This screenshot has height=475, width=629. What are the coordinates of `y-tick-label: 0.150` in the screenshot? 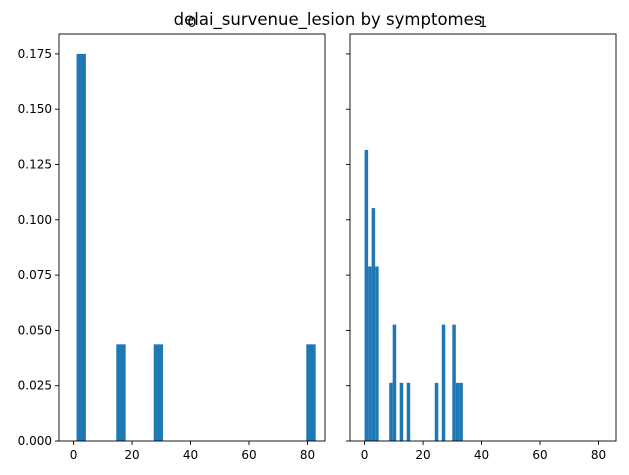 It's located at (35, 109).